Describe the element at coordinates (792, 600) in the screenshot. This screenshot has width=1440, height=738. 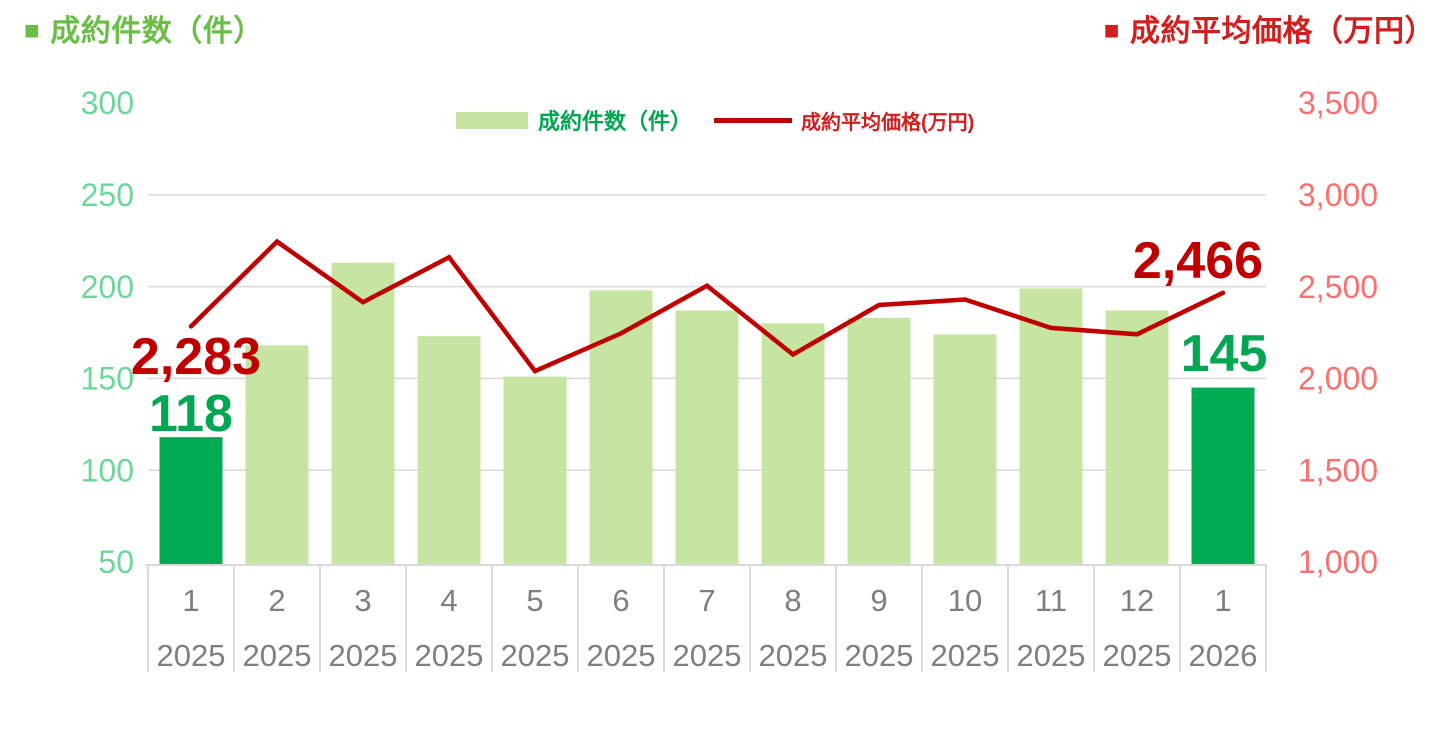
I see `x-axis-month-label: 8` at that location.